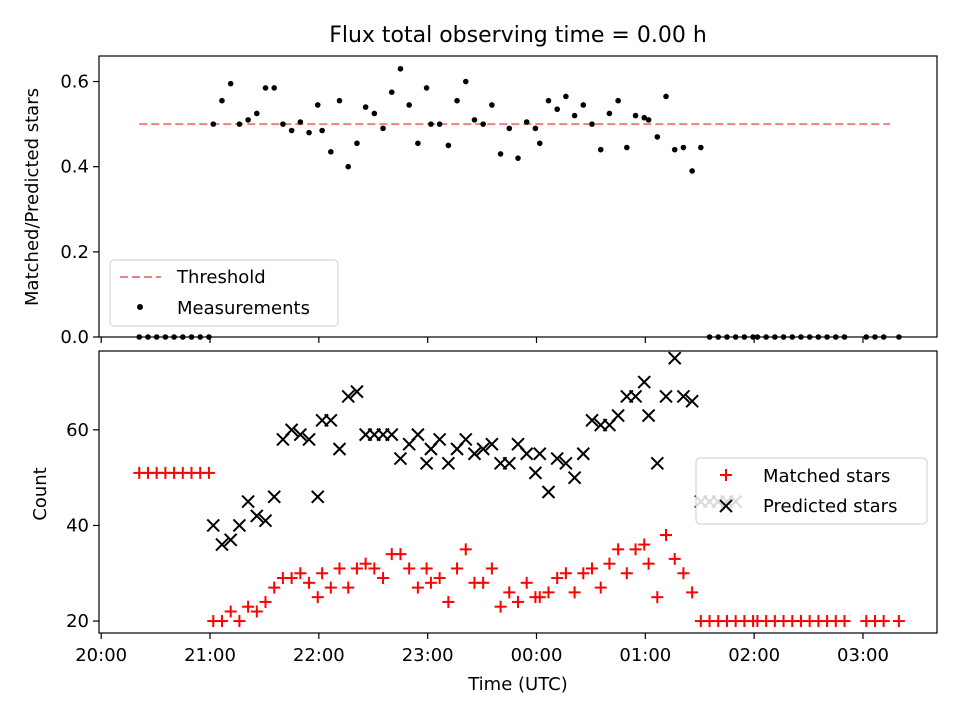 Image resolution: width=960 pixels, height=720 pixels. I want to click on top-y-tick-label: 0.4, so click(74, 167).